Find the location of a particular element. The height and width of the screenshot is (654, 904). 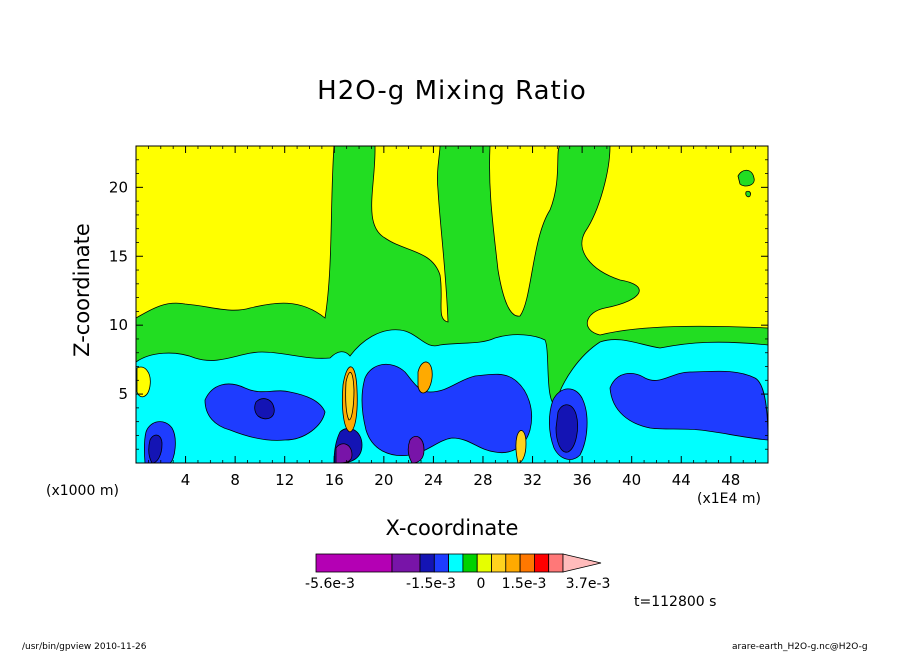

x-tick-label: 20 is located at coordinates (383, 480).